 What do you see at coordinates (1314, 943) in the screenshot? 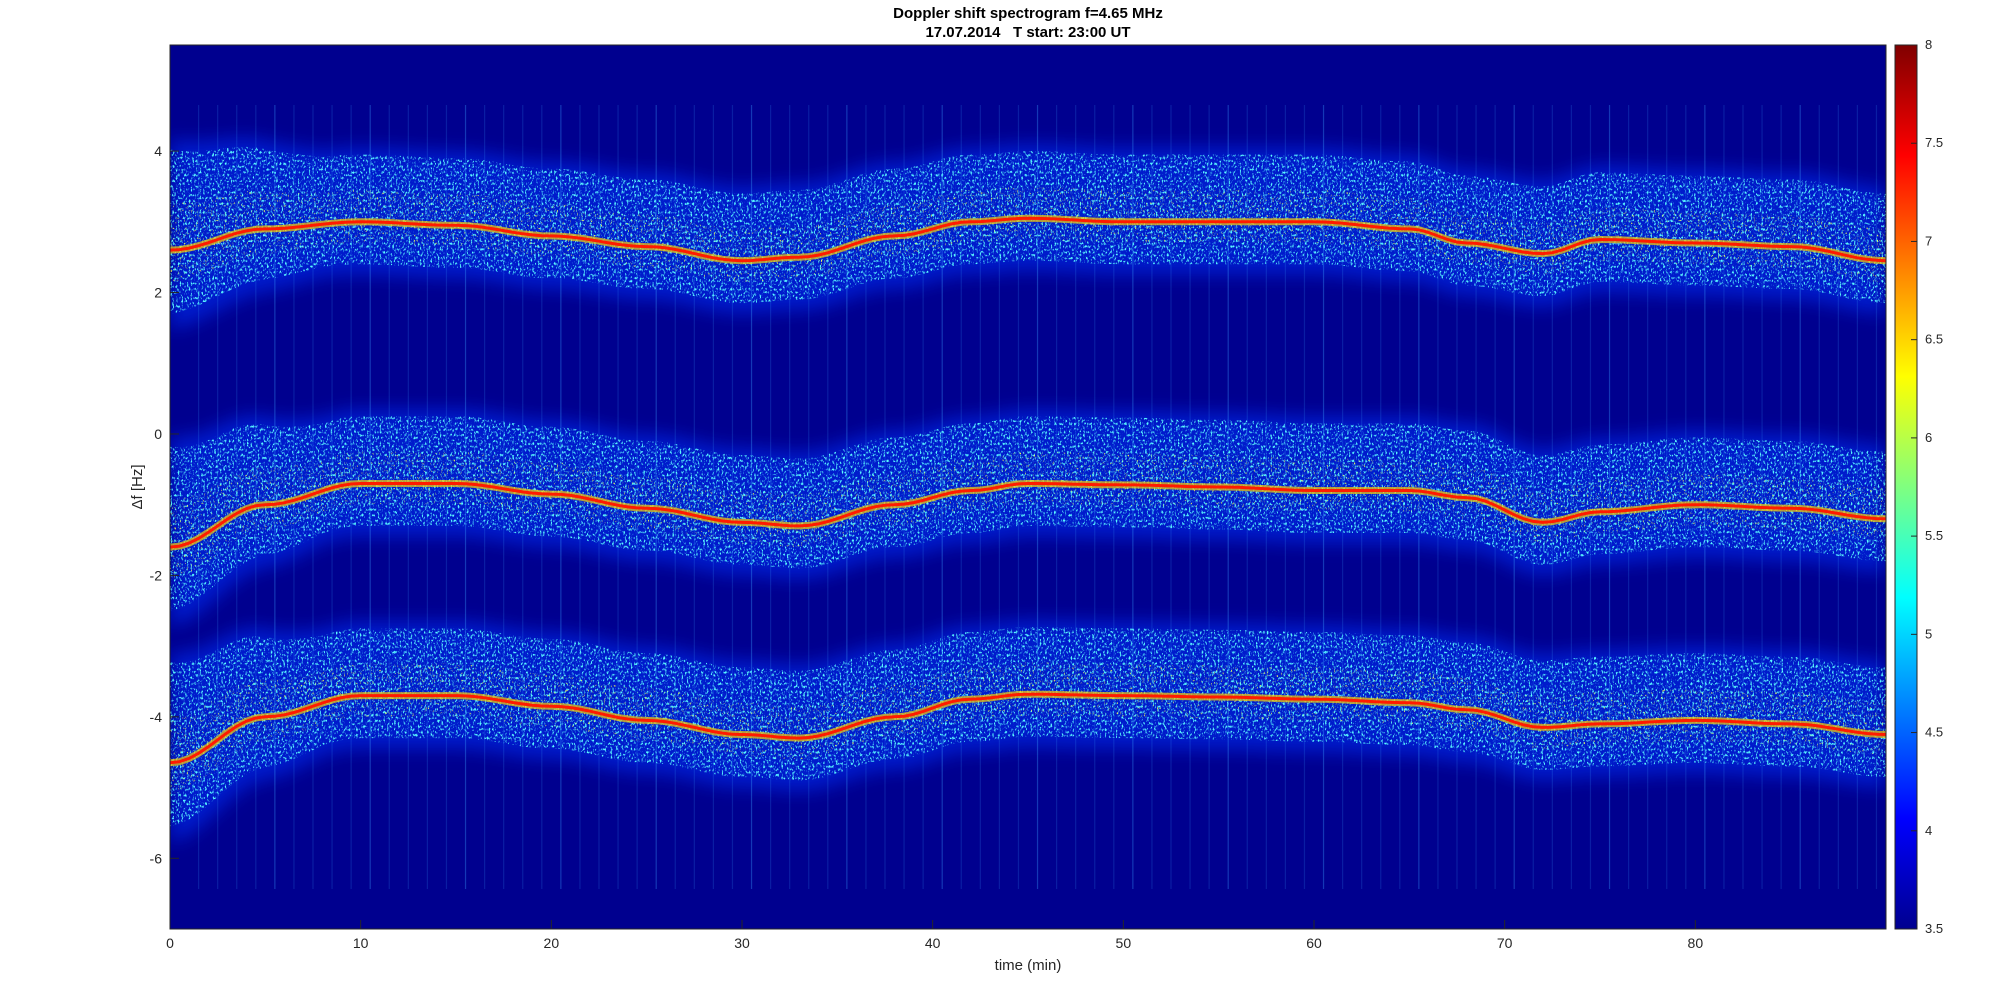
I see `x-tick-label: 60` at bounding box center [1314, 943].